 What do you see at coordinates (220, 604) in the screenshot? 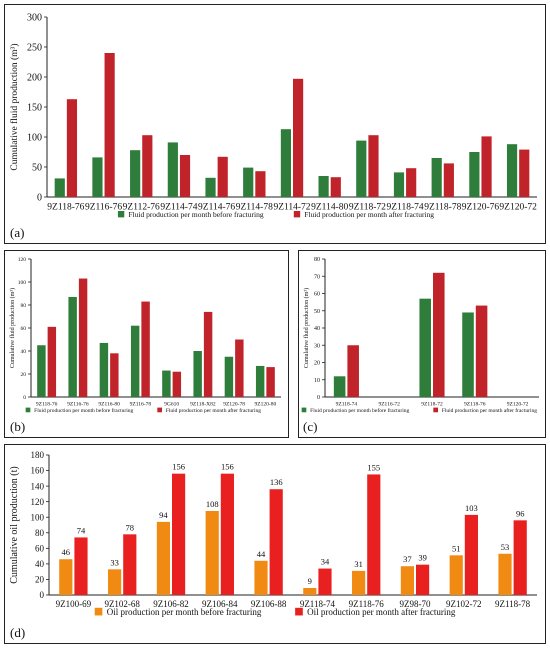
I see `x-tick-label: 9Z106-84` at bounding box center [220, 604].